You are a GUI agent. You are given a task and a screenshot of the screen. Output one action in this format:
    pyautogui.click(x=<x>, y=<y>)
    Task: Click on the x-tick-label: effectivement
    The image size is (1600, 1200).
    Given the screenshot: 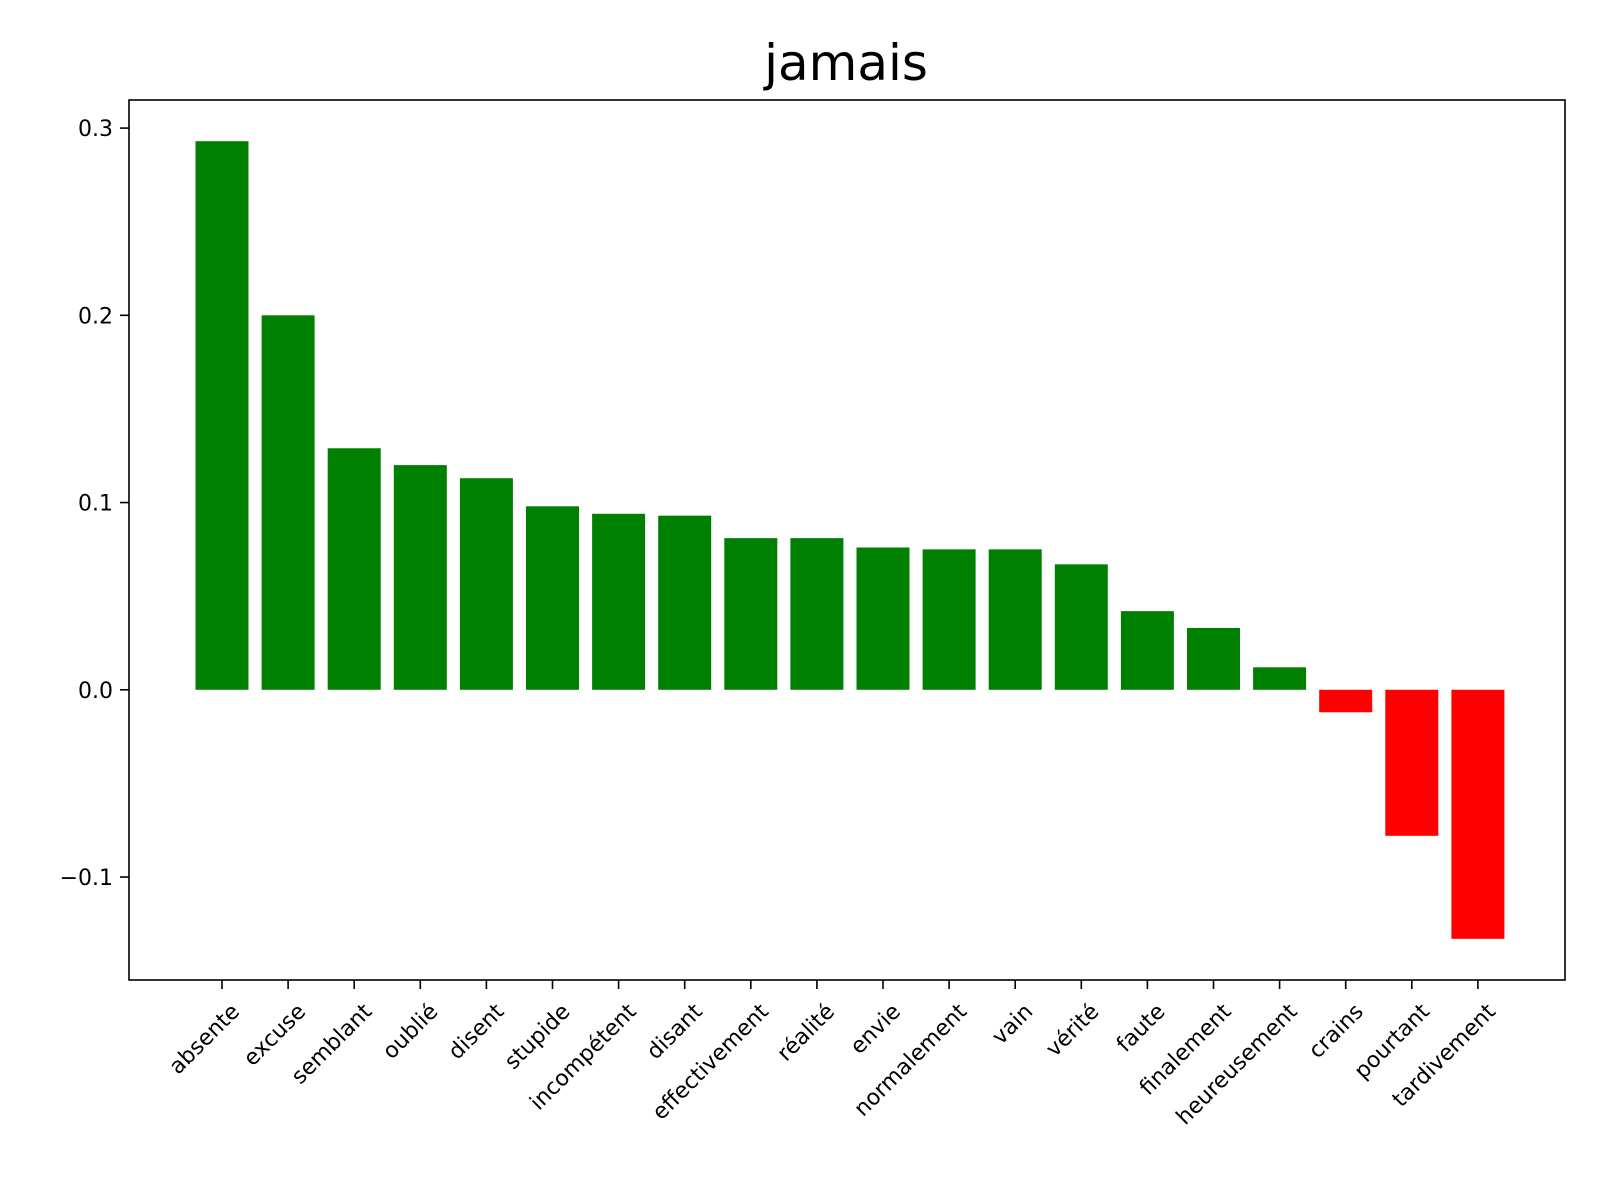 What is the action you would take?
    pyautogui.click(x=711, y=1062)
    